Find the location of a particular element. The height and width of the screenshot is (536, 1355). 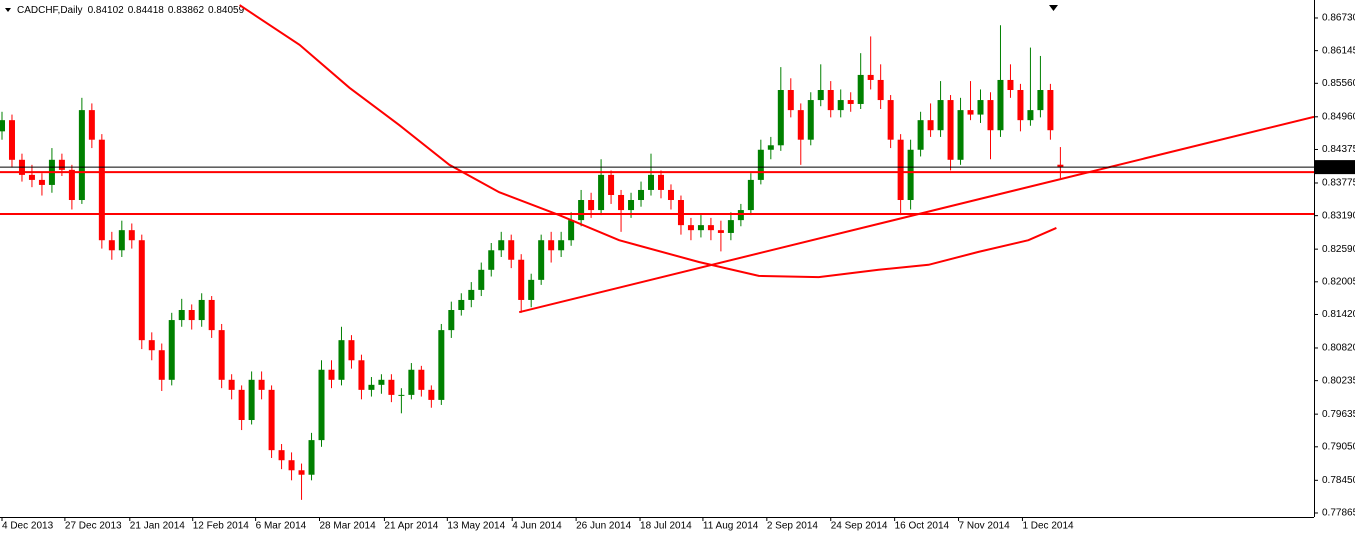

x-tick-label: 1 Dec 2014 is located at coordinates (1048, 526).